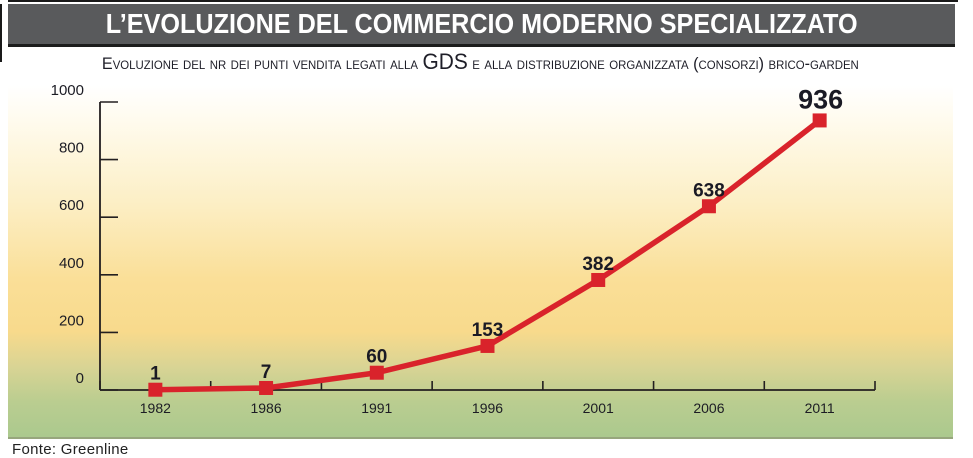  I want to click on y-tick-label: 200, so click(71, 320).